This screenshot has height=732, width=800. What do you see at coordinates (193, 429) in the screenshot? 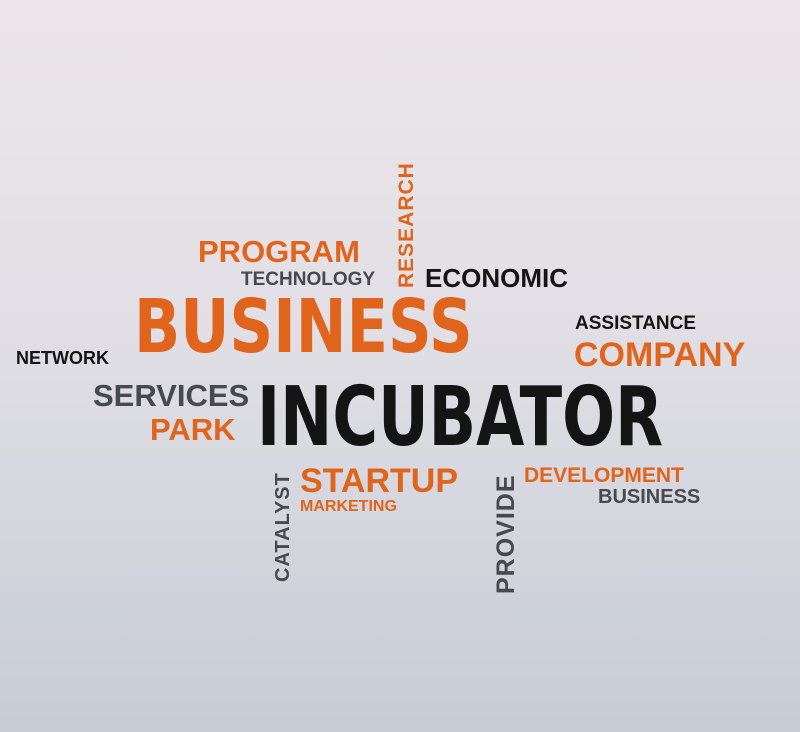
I see `word-park: PARK` at bounding box center [193, 429].